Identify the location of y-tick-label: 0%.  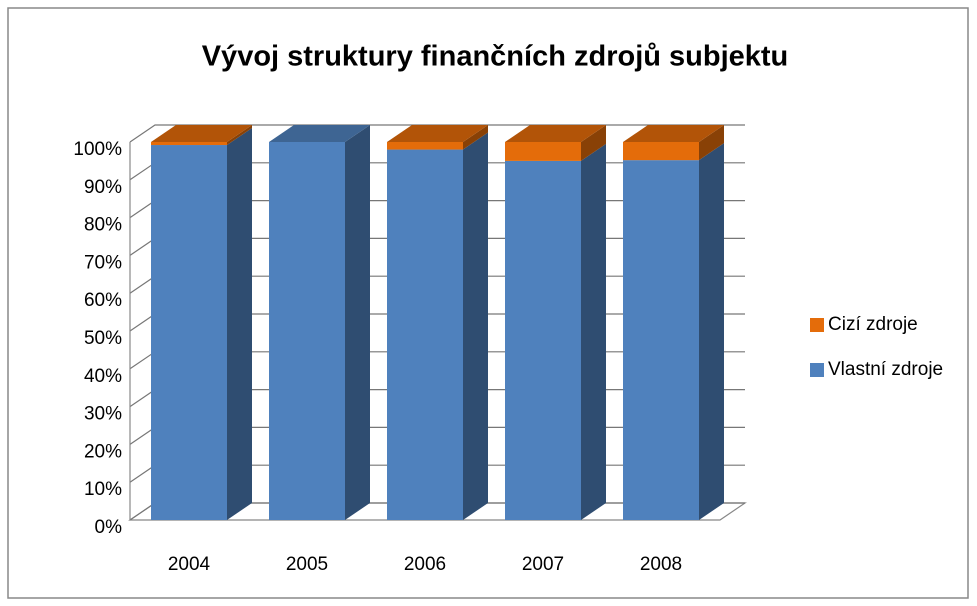
(109, 527).